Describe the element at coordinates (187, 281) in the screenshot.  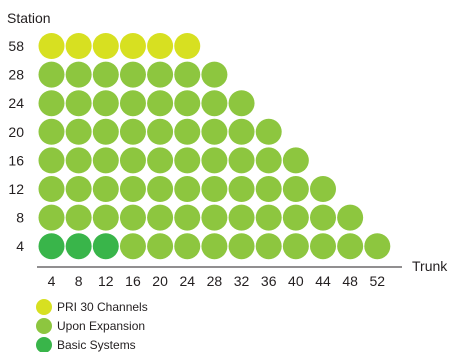
I see `x-tick-label: 24` at that location.